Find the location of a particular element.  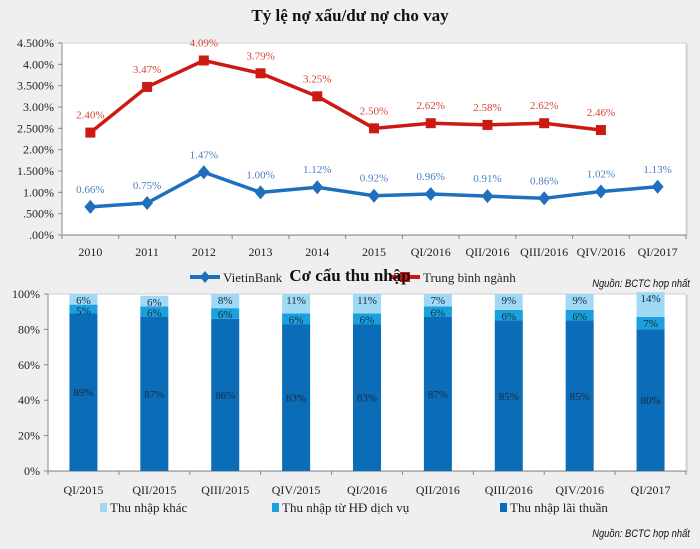

chart1-source-note: Nguồn: BCTC hợp nhất is located at coordinates (641, 284).